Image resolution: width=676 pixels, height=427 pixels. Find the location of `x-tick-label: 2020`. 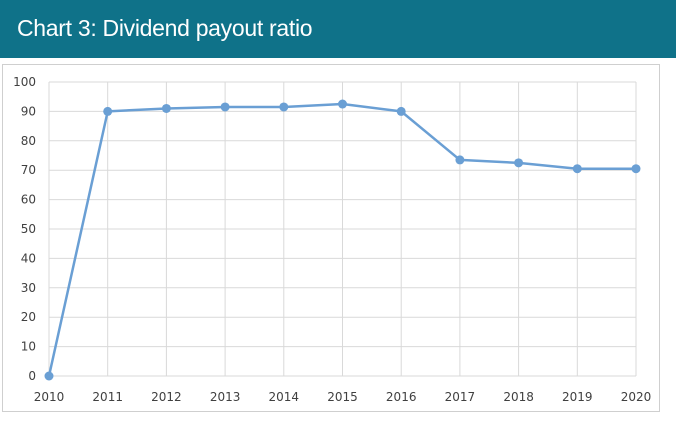

x-tick-label: 2020 is located at coordinates (636, 397).